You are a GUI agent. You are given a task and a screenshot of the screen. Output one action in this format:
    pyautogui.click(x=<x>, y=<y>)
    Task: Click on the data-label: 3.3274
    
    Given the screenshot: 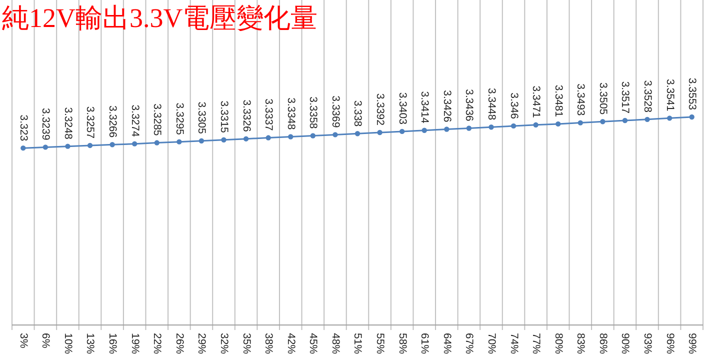 What is the action you would take?
    pyautogui.click(x=134, y=120)
    